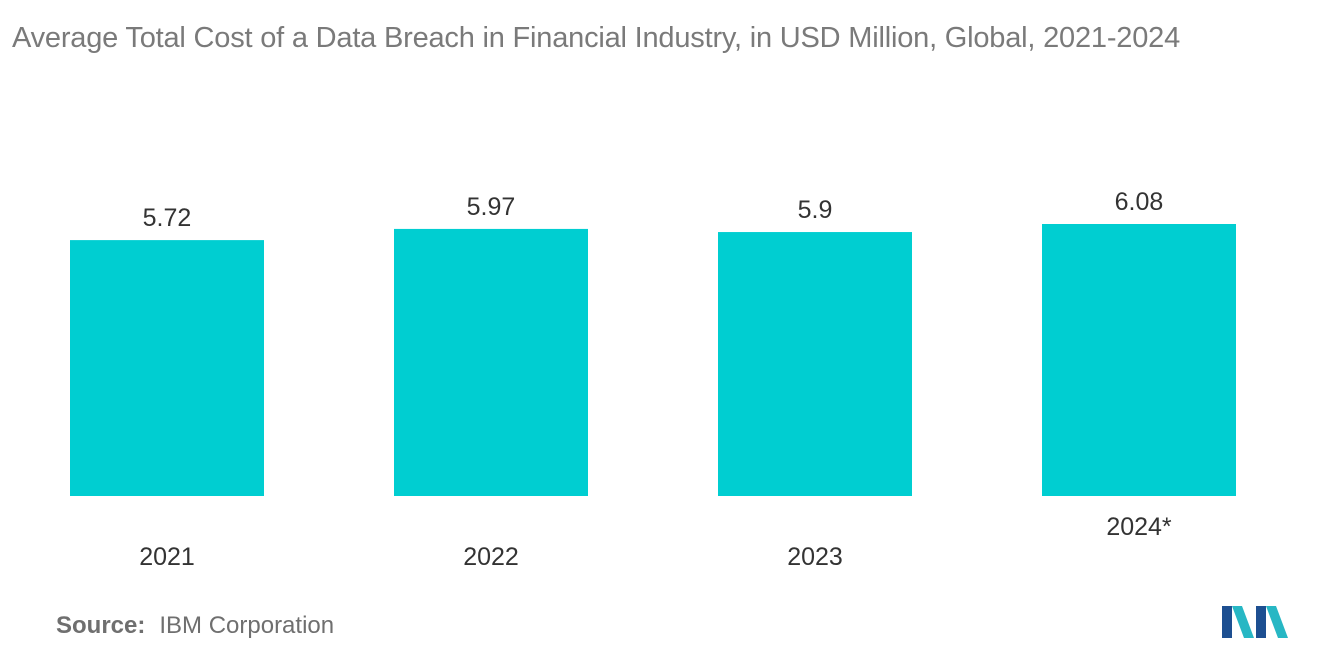 This screenshot has width=1320, height=665. I want to click on source-note: Source: IBM Corporation, so click(195, 626).